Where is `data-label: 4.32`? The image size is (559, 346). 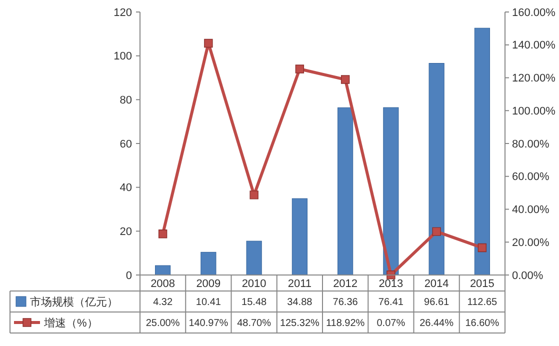
data-label: 4.32 is located at coordinates (163, 302).